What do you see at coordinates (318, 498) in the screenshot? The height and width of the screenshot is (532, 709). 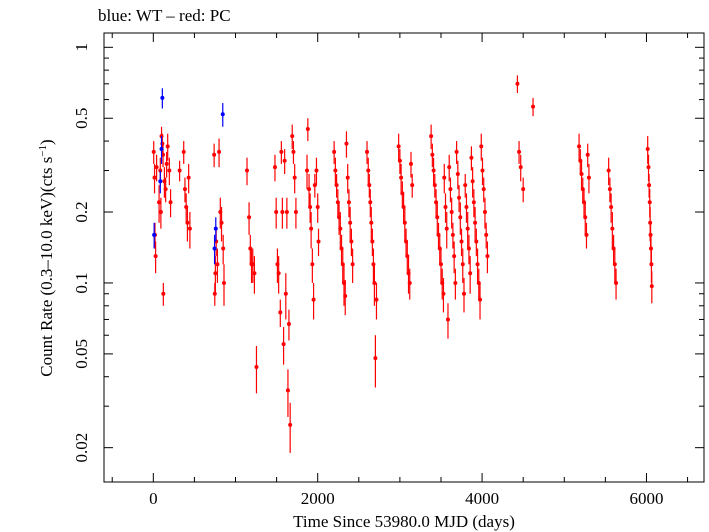 I see `x-tick-label: 2000` at bounding box center [318, 498].